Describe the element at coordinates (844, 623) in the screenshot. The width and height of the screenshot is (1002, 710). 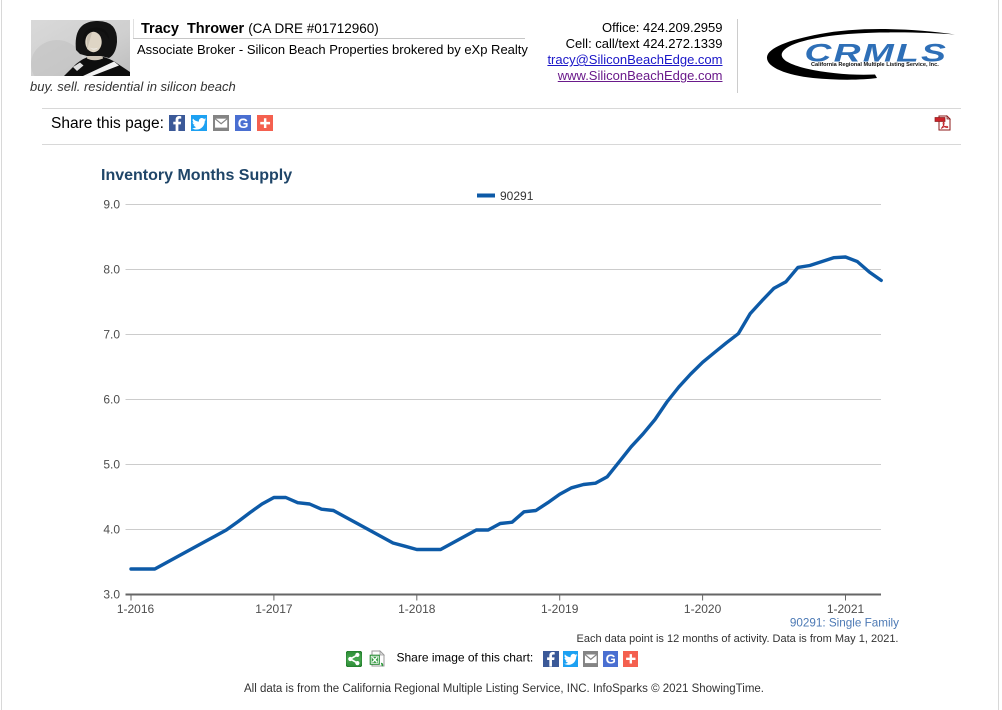
I see `svg-text: 90291: Single Family` at that location.